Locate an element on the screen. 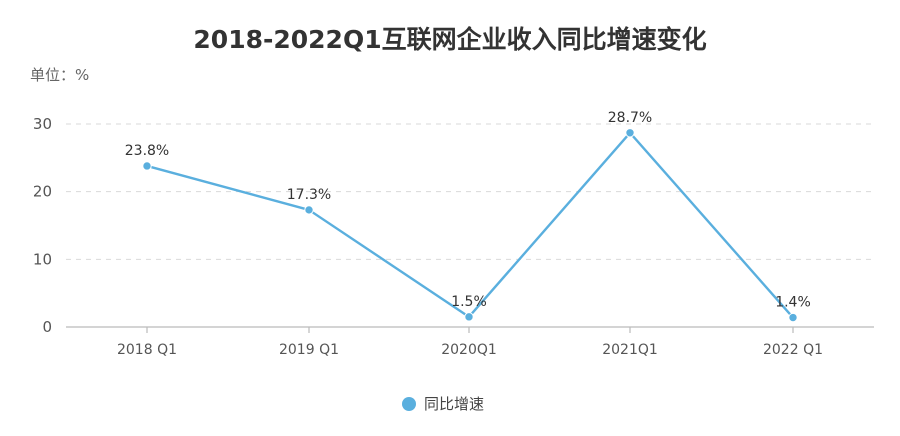 This screenshot has height=436, width=900. data-label: 23.8% is located at coordinates (147, 151).